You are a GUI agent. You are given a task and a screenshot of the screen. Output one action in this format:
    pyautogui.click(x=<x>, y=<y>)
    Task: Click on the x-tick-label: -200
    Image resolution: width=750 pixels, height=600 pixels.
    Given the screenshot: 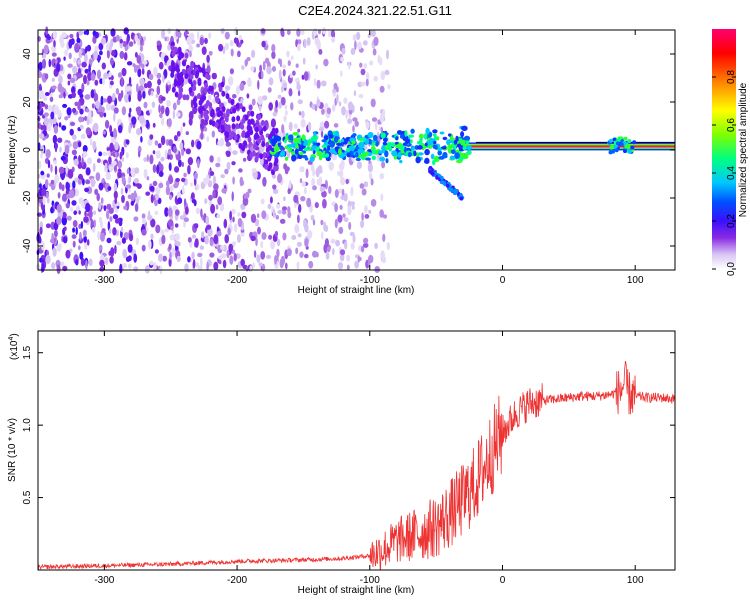 What is the action you would take?
    pyautogui.click(x=237, y=280)
    